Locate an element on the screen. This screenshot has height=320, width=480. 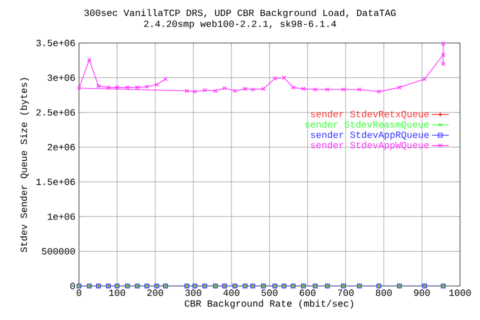
y-tick-label: 2.5e+06 is located at coordinates (55, 112).